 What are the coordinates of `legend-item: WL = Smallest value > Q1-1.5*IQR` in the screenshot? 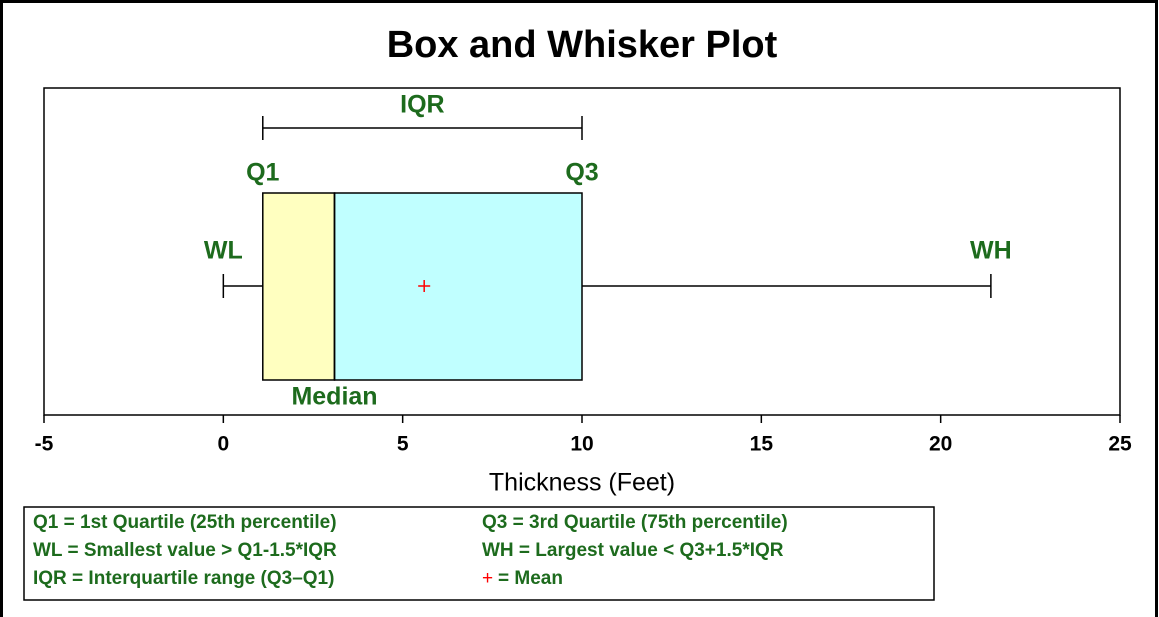 It's located at (185, 550).